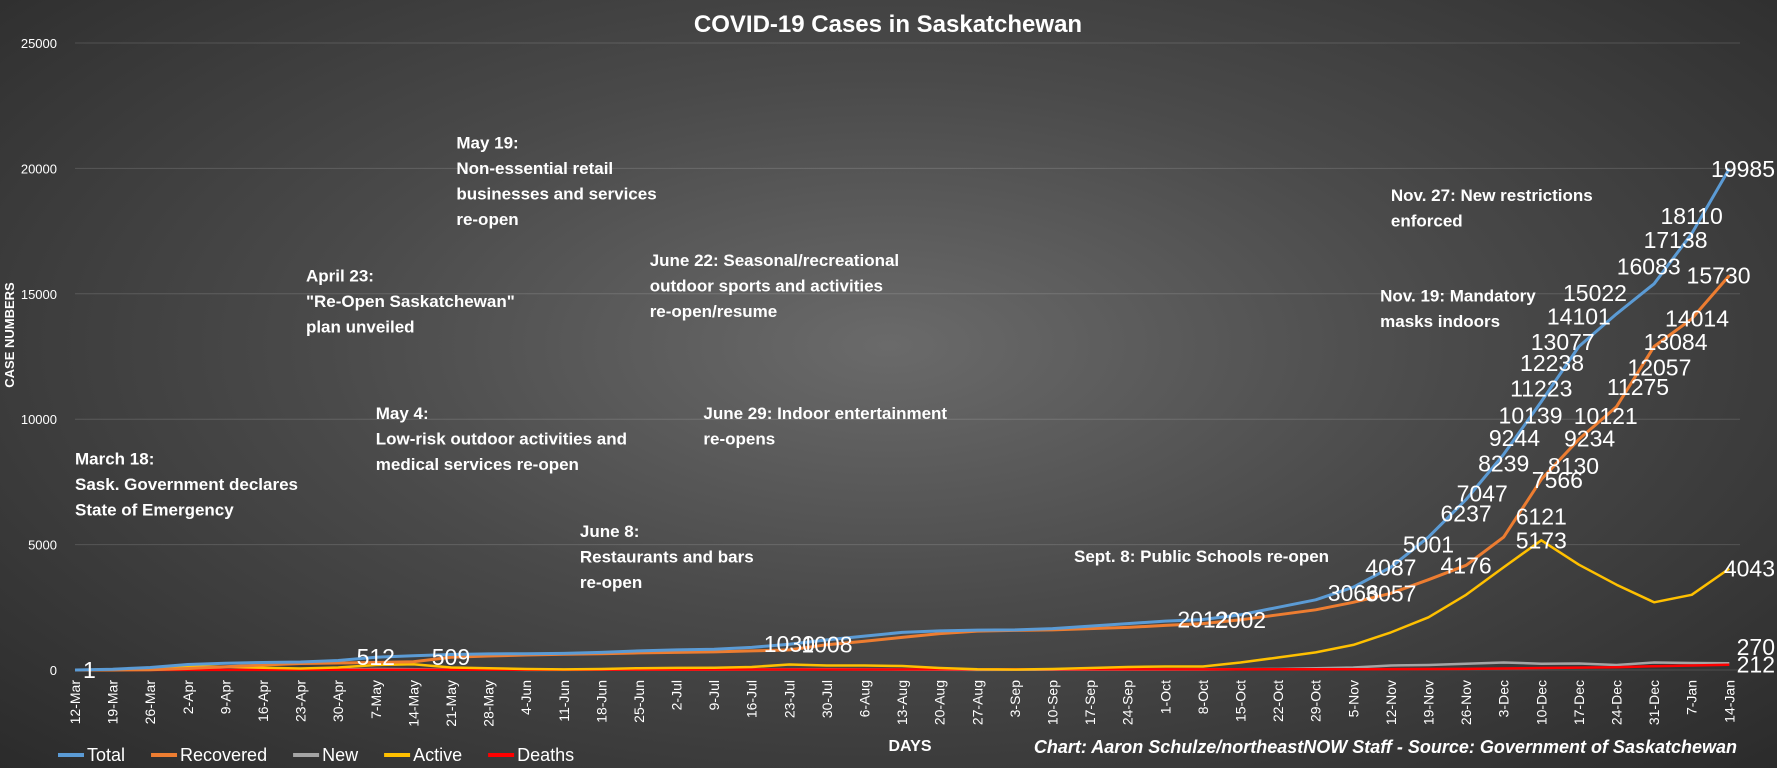  What do you see at coordinates (1503, 463) in the screenshot?
I see `data-label: 8239` at bounding box center [1503, 463].